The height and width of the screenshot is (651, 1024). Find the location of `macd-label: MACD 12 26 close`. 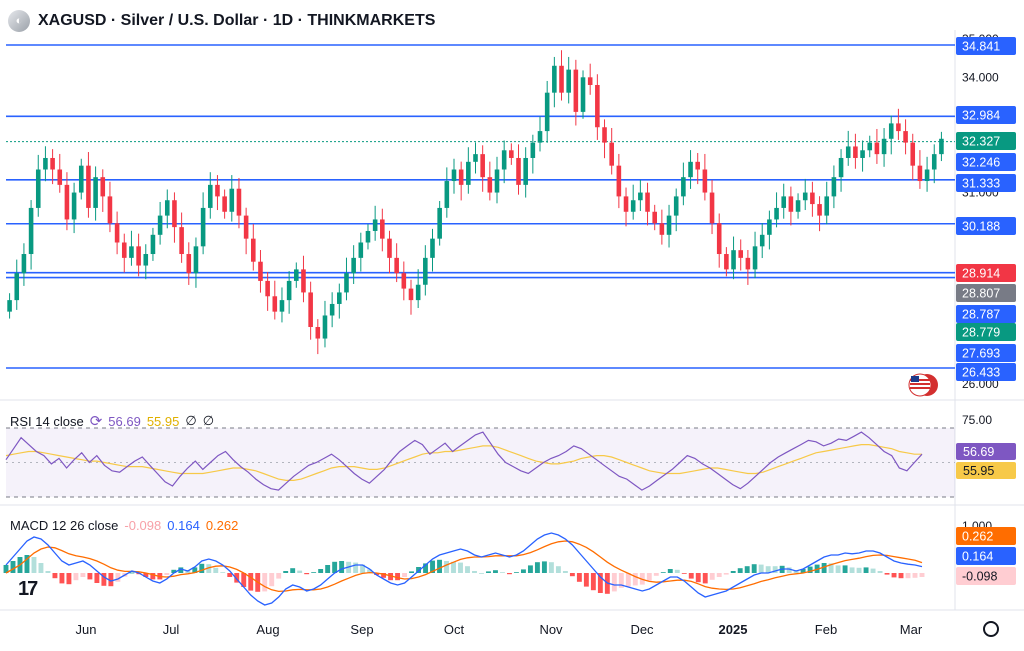

macd-label: MACD 12 26 close is located at coordinates (64, 525).